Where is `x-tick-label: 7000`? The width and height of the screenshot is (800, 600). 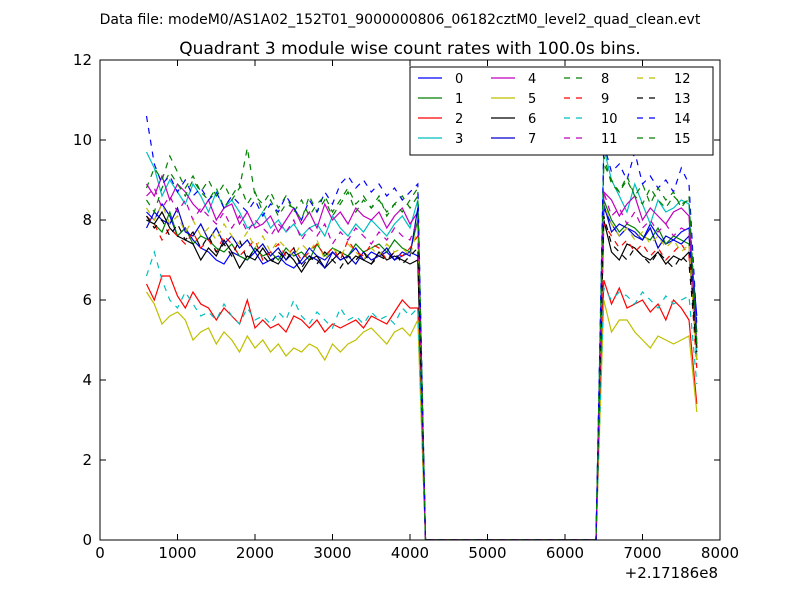 x-tick-label: 7000 is located at coordinates (642, 553).